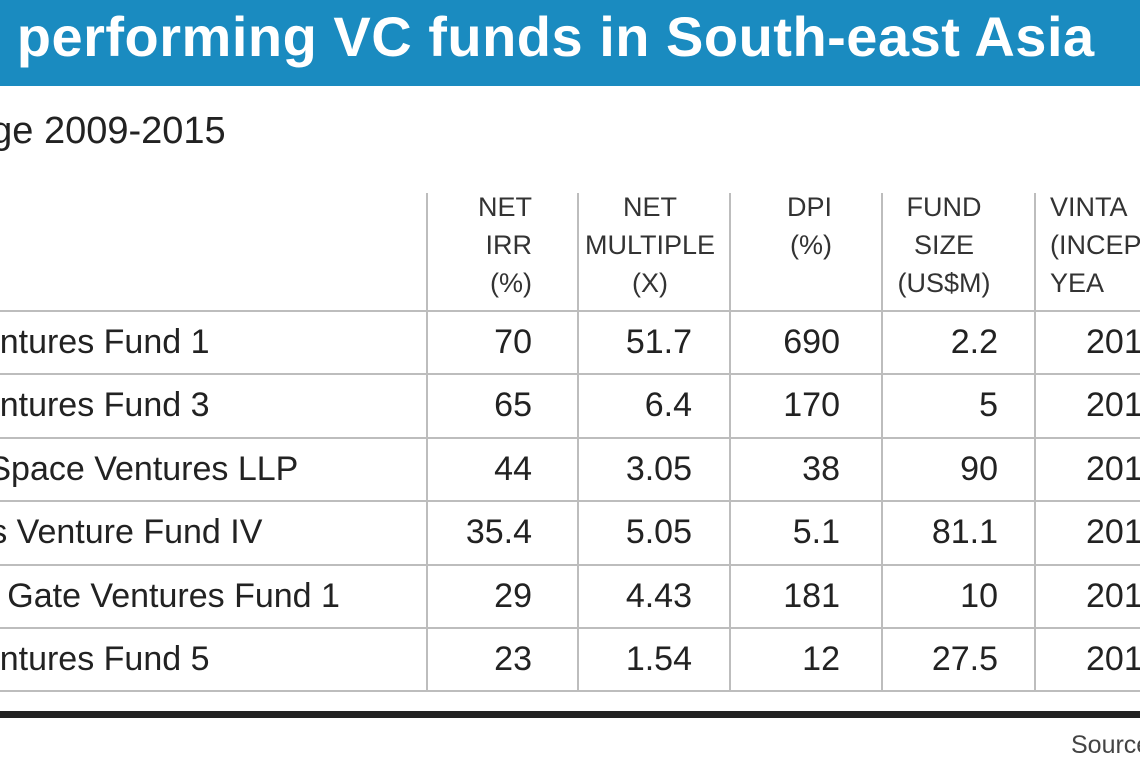 The height and width of the screenshot is (760, 1140). What do you see at coordinates (811, 596) in the screenshot?
I see `dpi-cell: 181` at bounding box center [811, 596].